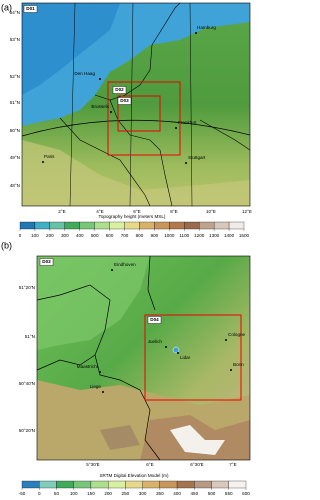 This screenshot has height=500, width=320. I want to click on lon-label: 6°30'E, so click(196, 464).